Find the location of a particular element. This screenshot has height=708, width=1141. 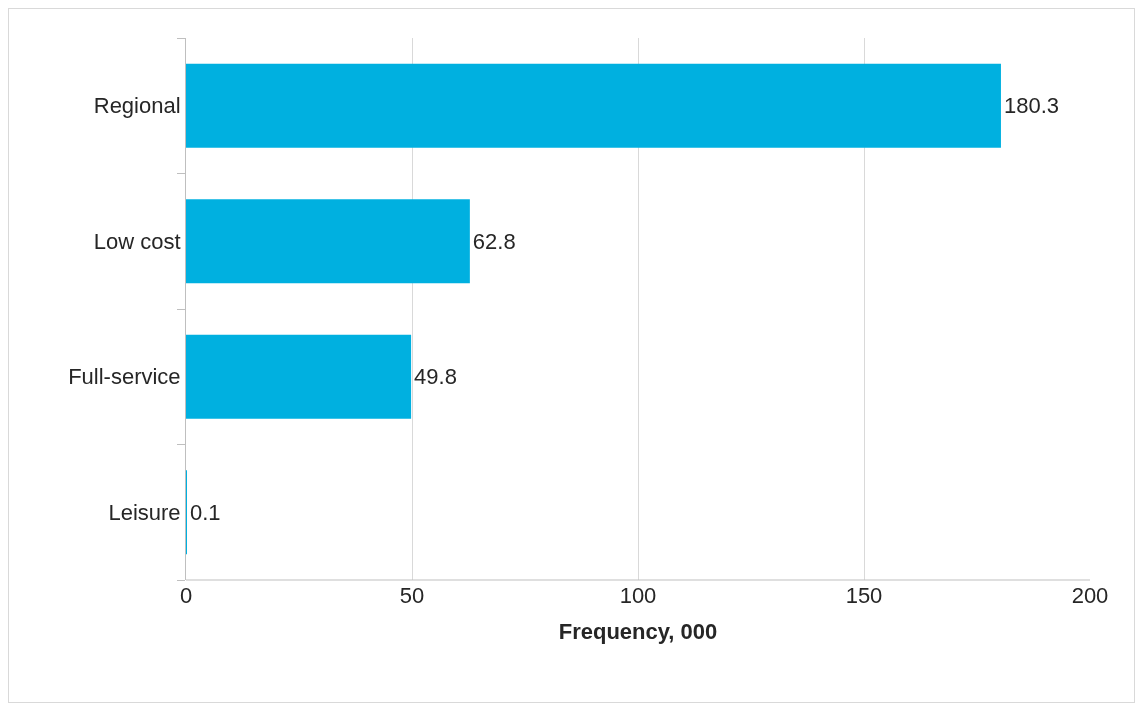

data-label: 62.8 is located at coordinates (494, 241).